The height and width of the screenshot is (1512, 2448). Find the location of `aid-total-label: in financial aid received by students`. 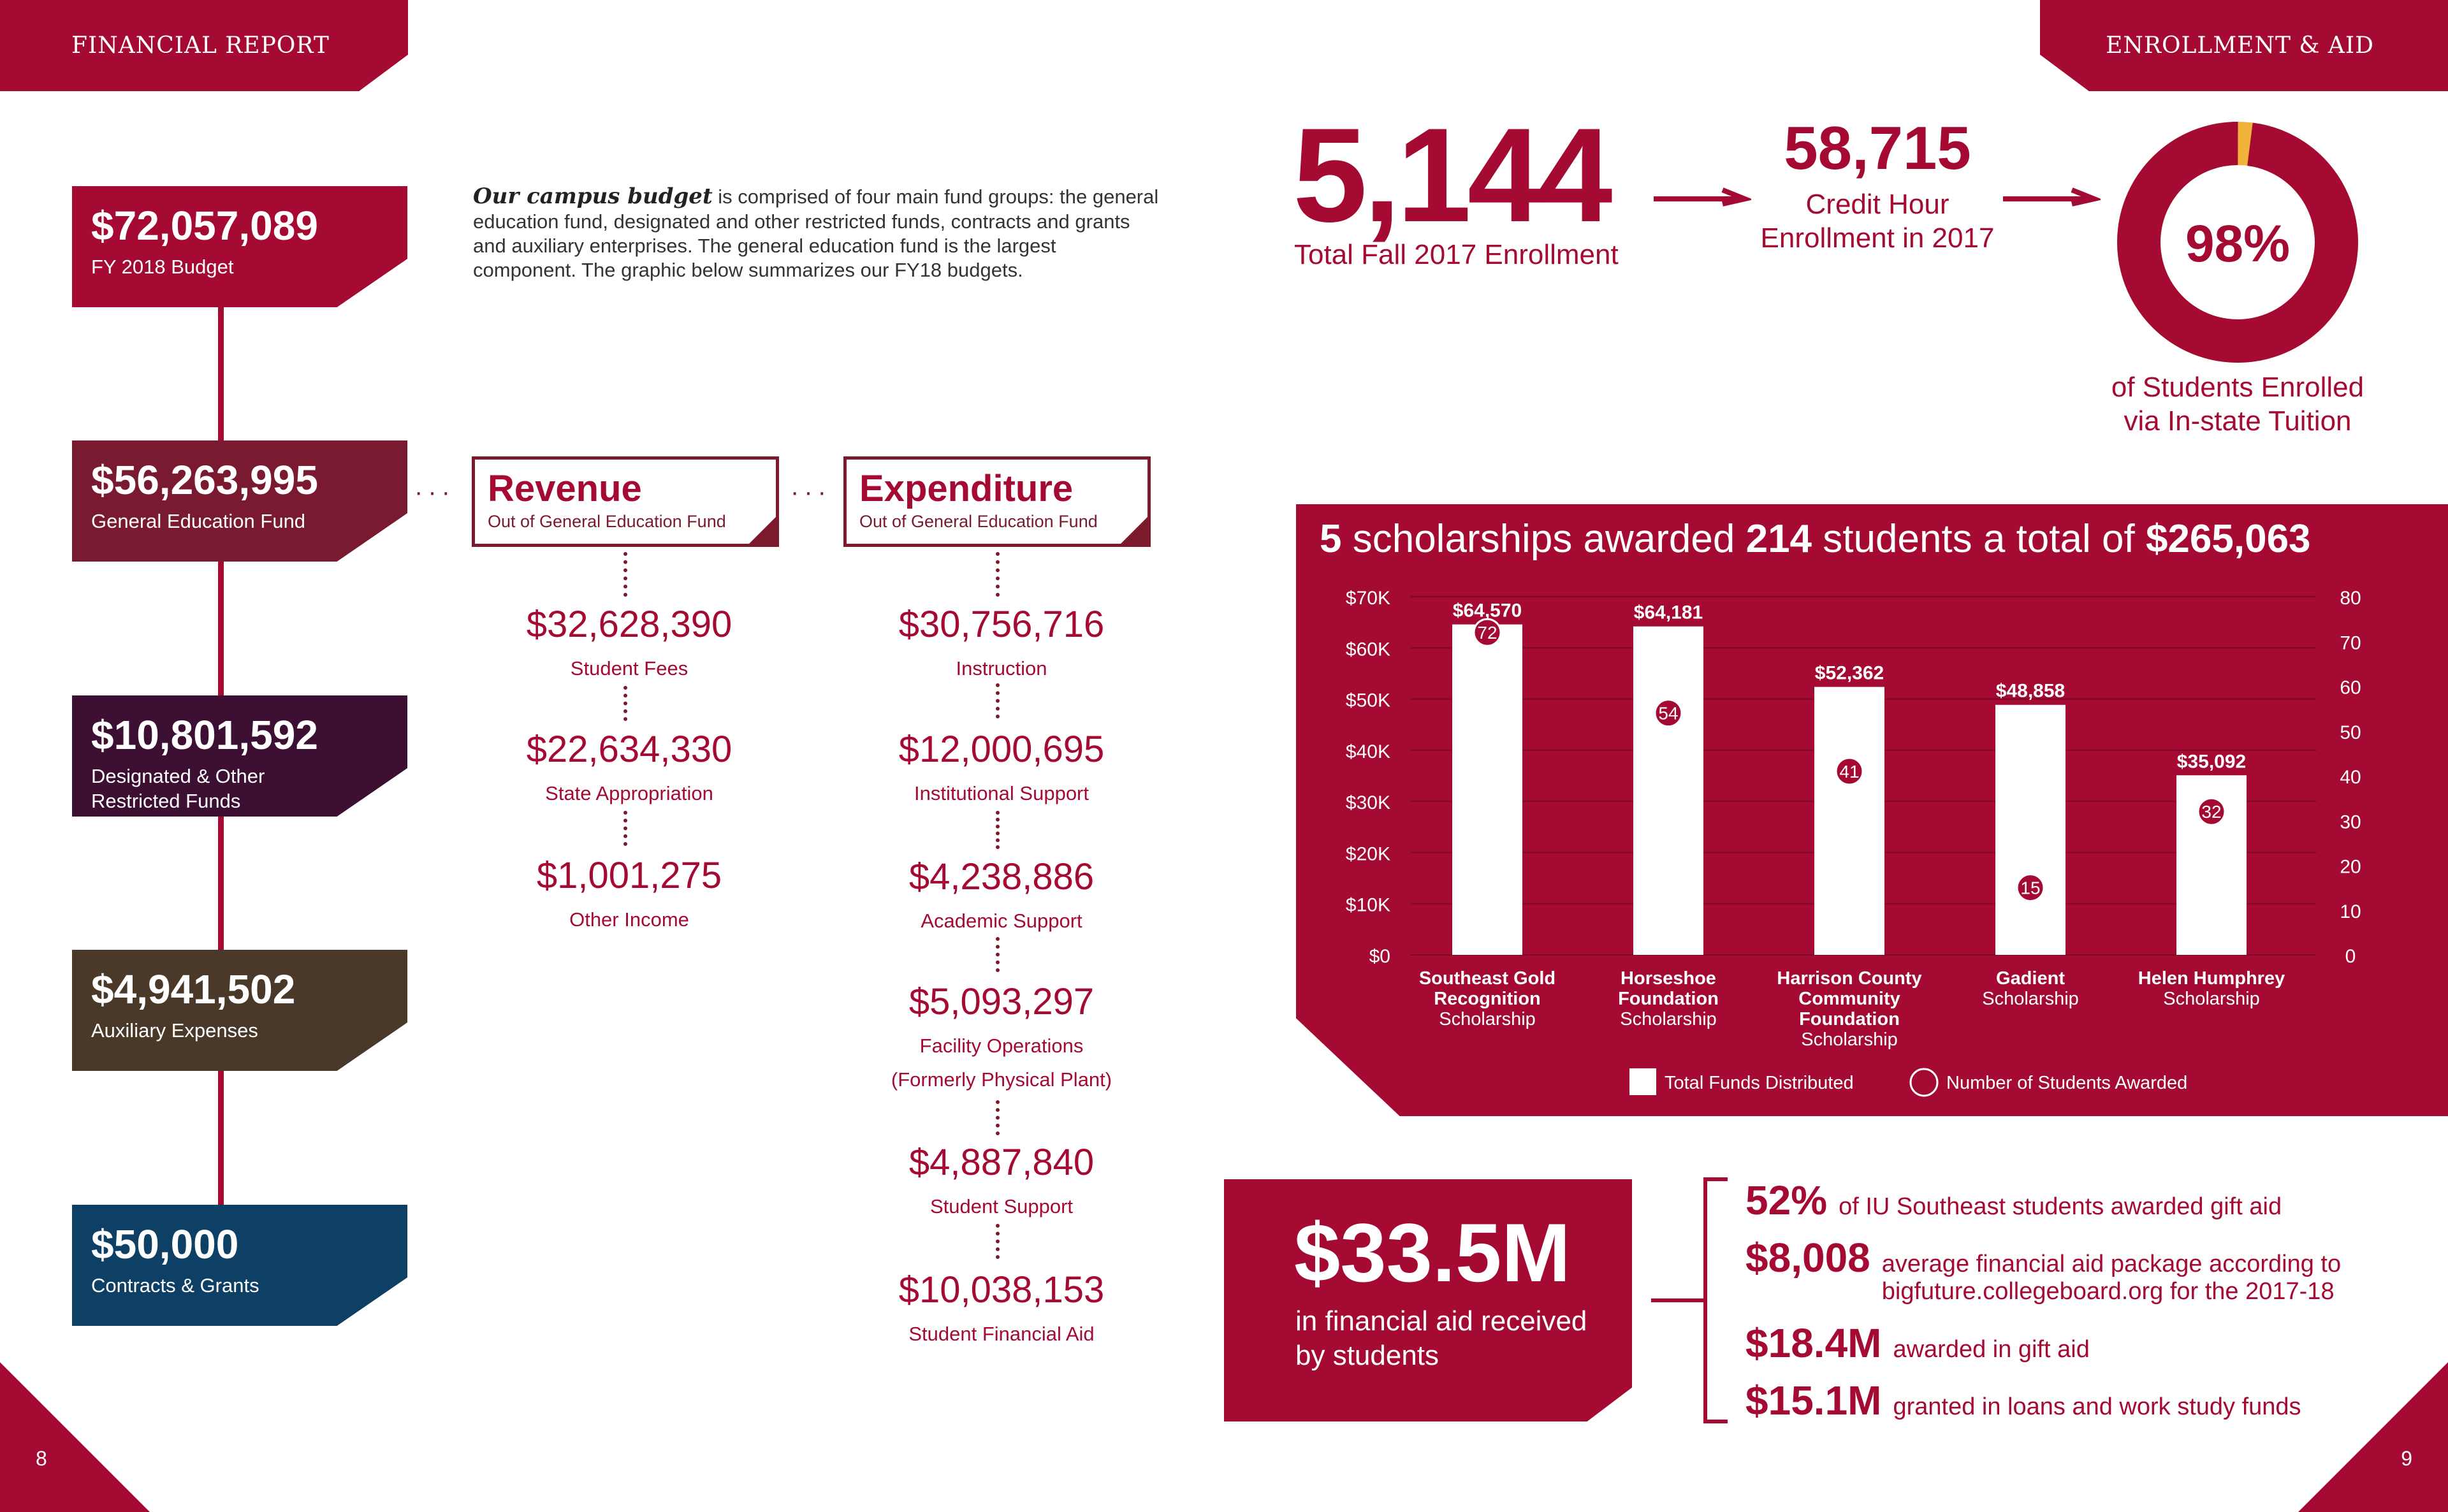

aid-total-label: in financial aid received by students is located at coordinates (1441, 1338).